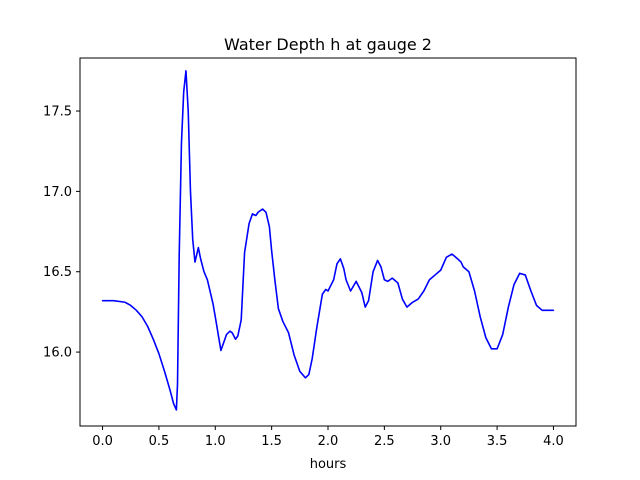 This screenshot has width=640, height=480. What do you see at coordinates (328, 464) in the screenshot?
I see `x-axis-label: hours` at bounding box center [328, 464].